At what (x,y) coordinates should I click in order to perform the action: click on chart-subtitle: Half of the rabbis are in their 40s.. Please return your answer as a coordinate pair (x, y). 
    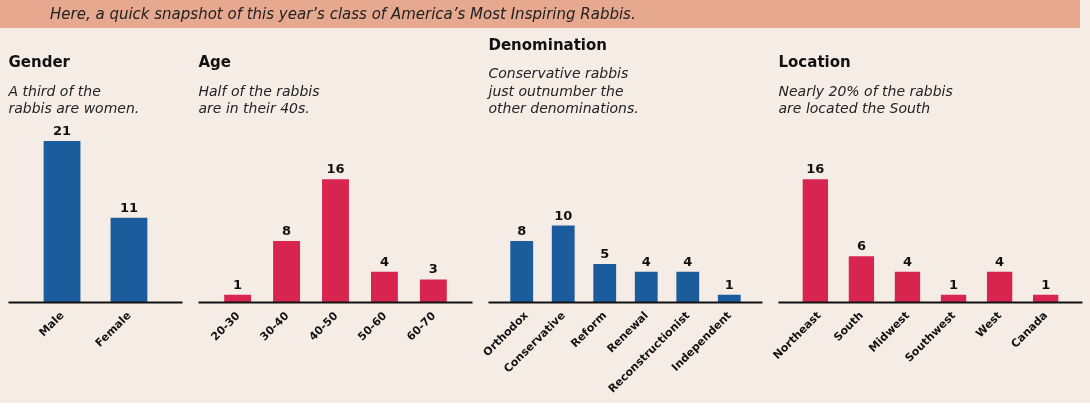
    Looking at the image, I should click on (259, 99).